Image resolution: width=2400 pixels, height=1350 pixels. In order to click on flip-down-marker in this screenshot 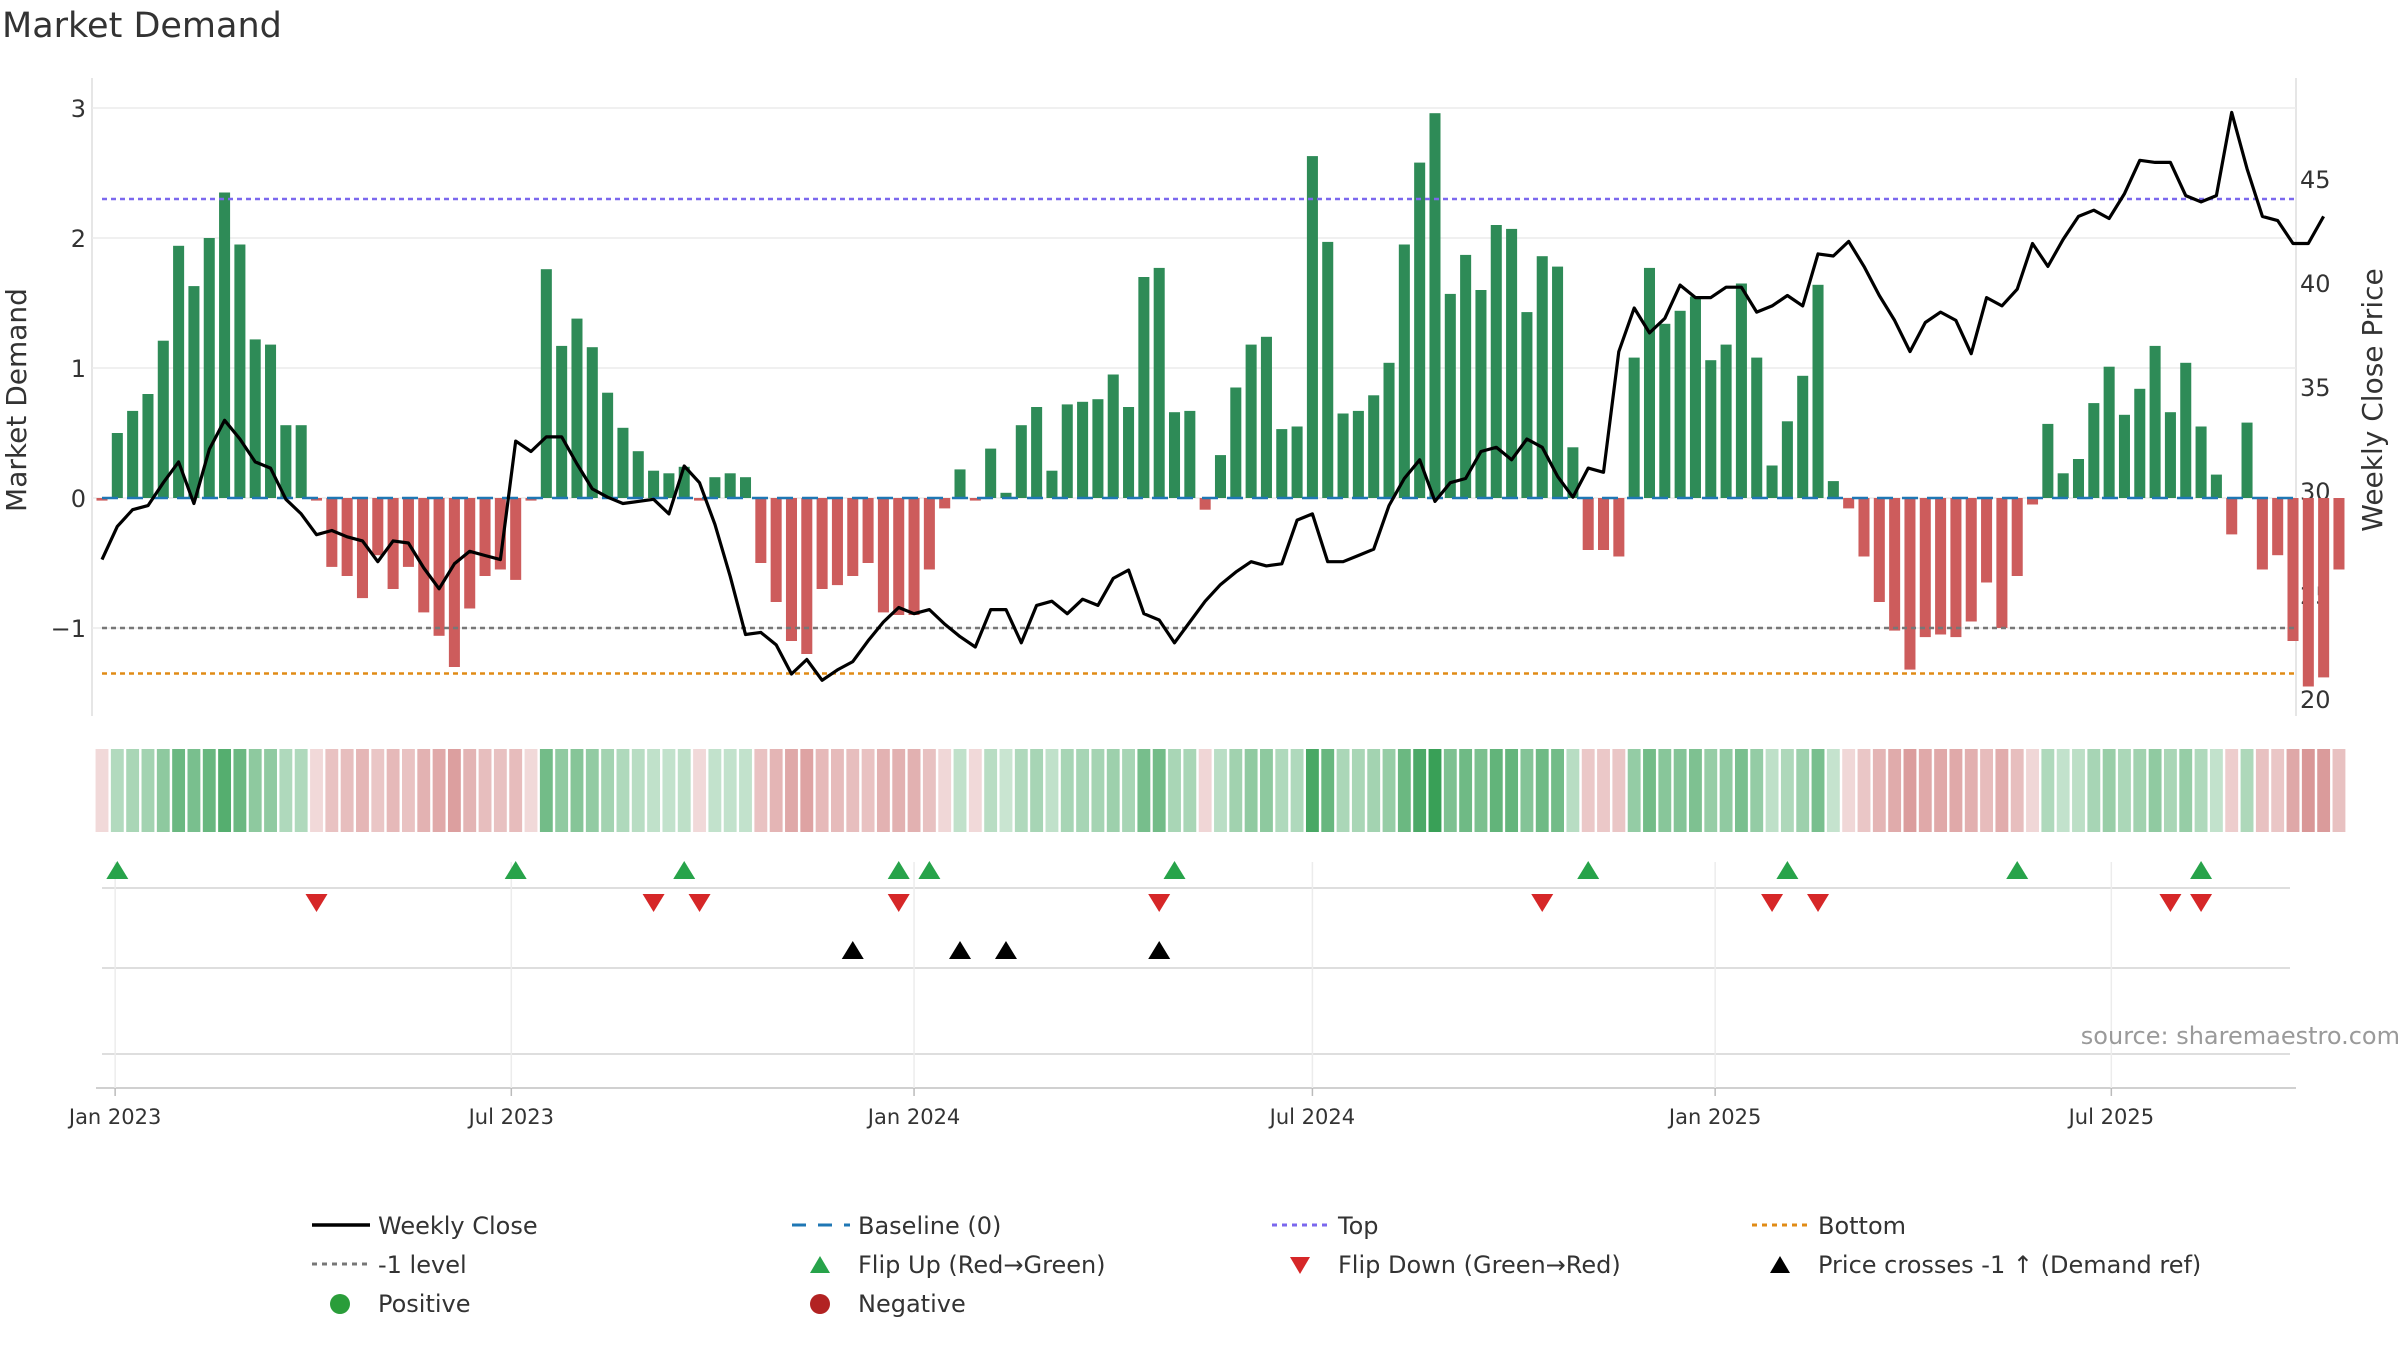, I will do `click(1542, 903)`.